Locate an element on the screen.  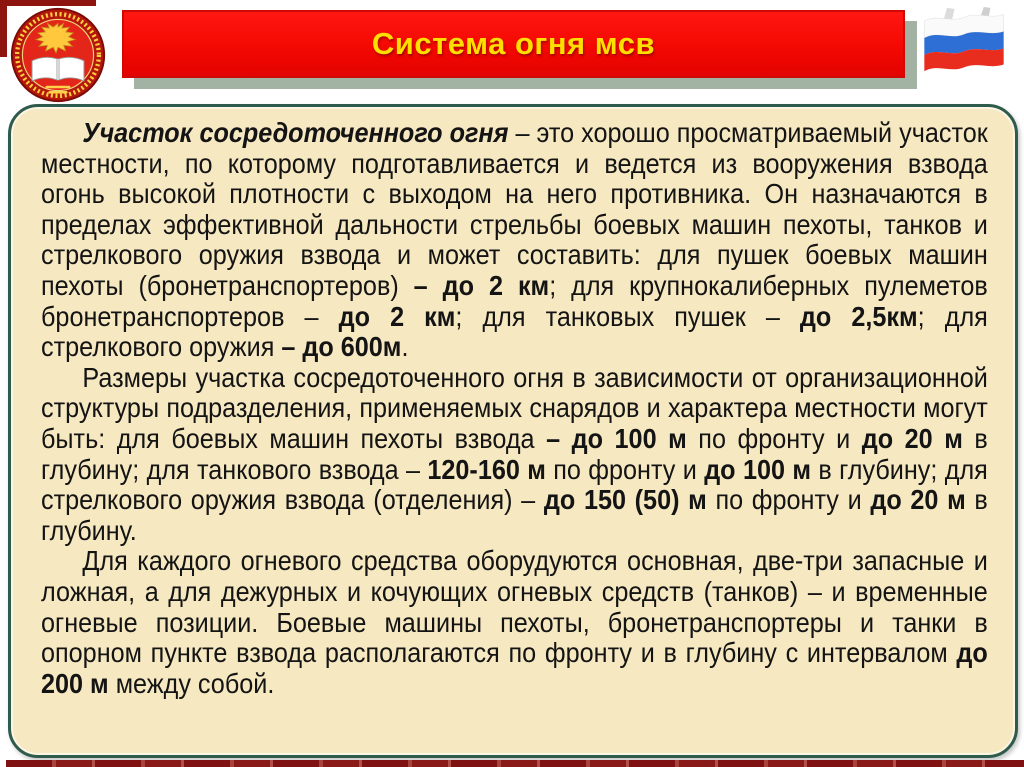
page-title: Система огня мсв is located at coordinates (513, 43).